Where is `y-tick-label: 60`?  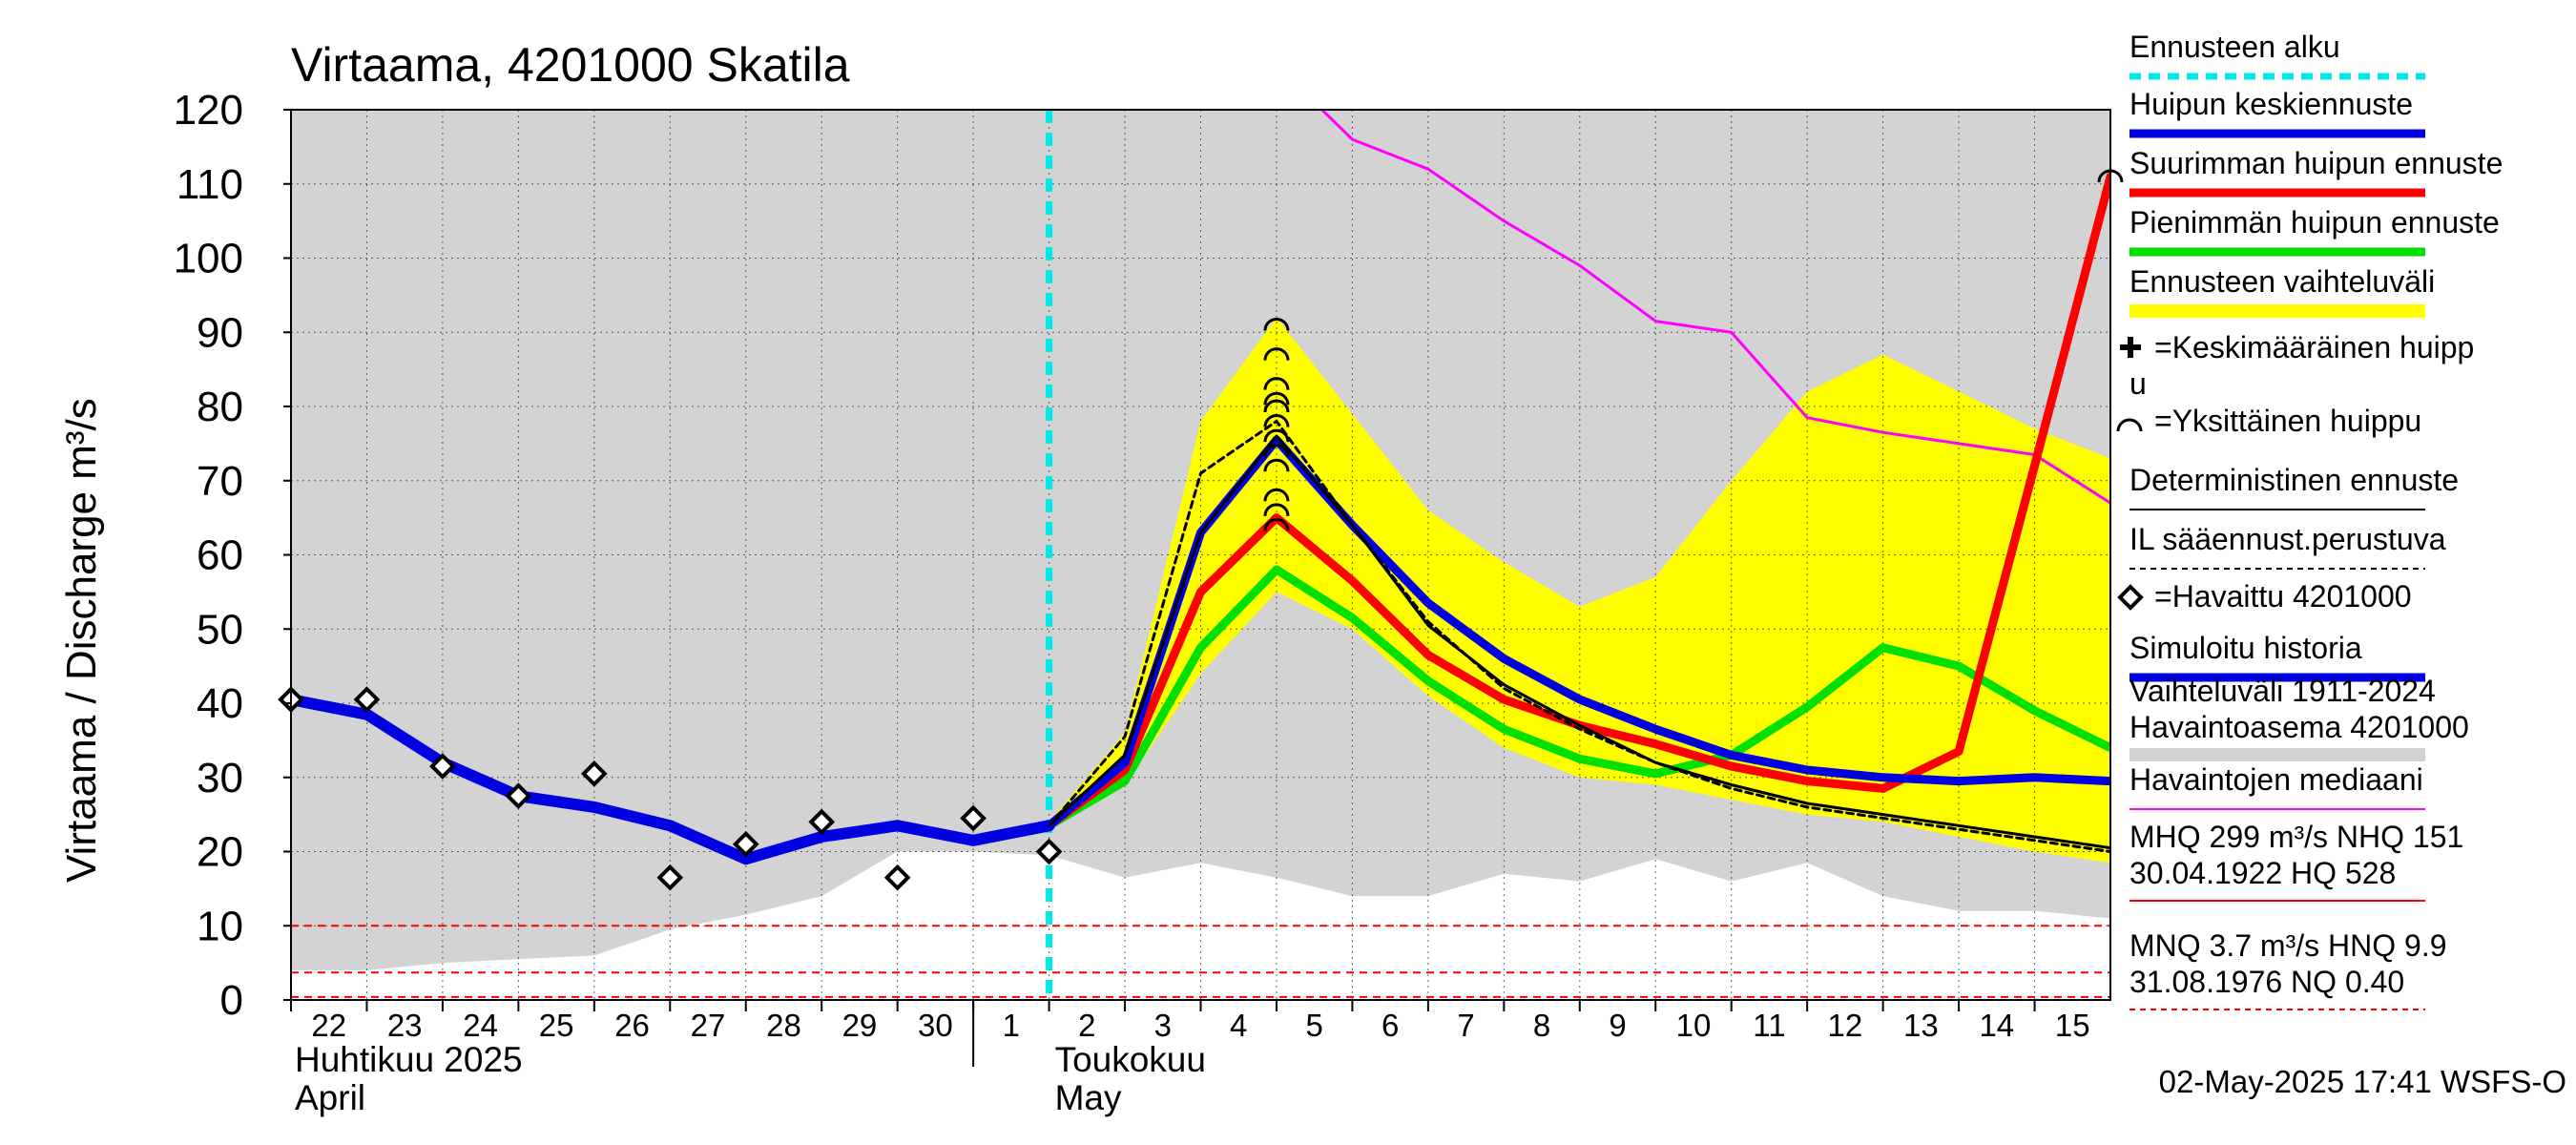 y-tick-label: 60 is located at coordinates (220, 555).